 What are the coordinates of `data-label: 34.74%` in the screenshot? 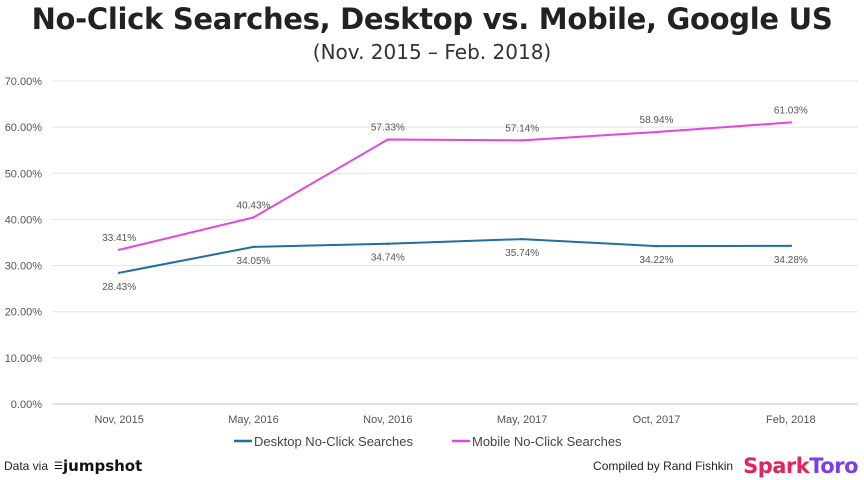 It's located at (388, 258).